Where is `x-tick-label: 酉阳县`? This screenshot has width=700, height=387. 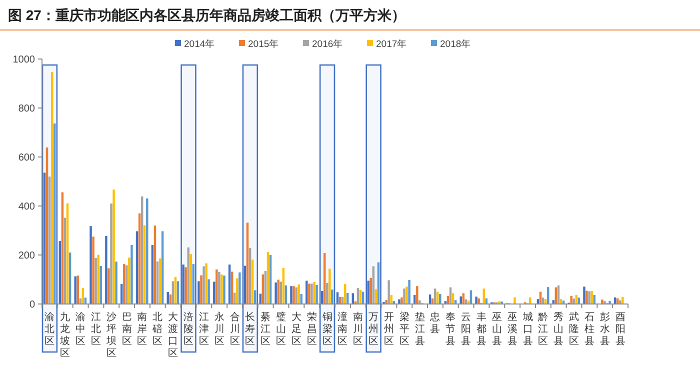
x-tick-label: 酉阳县 is located at coordinates (620, 329).